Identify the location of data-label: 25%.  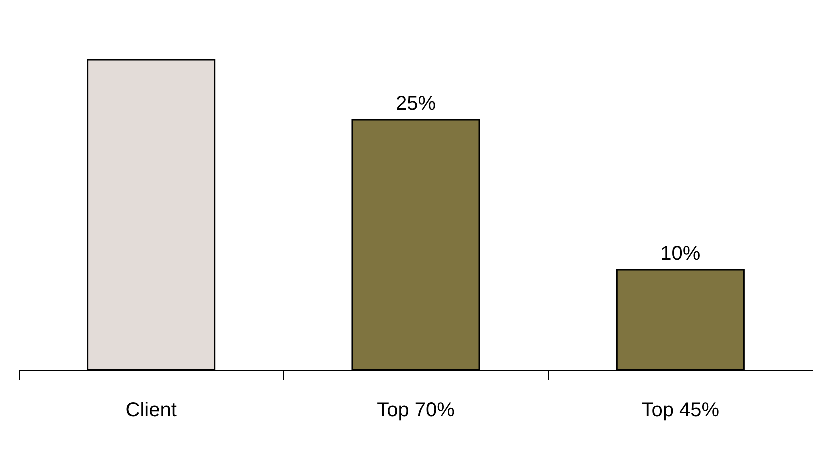
(416, 104).